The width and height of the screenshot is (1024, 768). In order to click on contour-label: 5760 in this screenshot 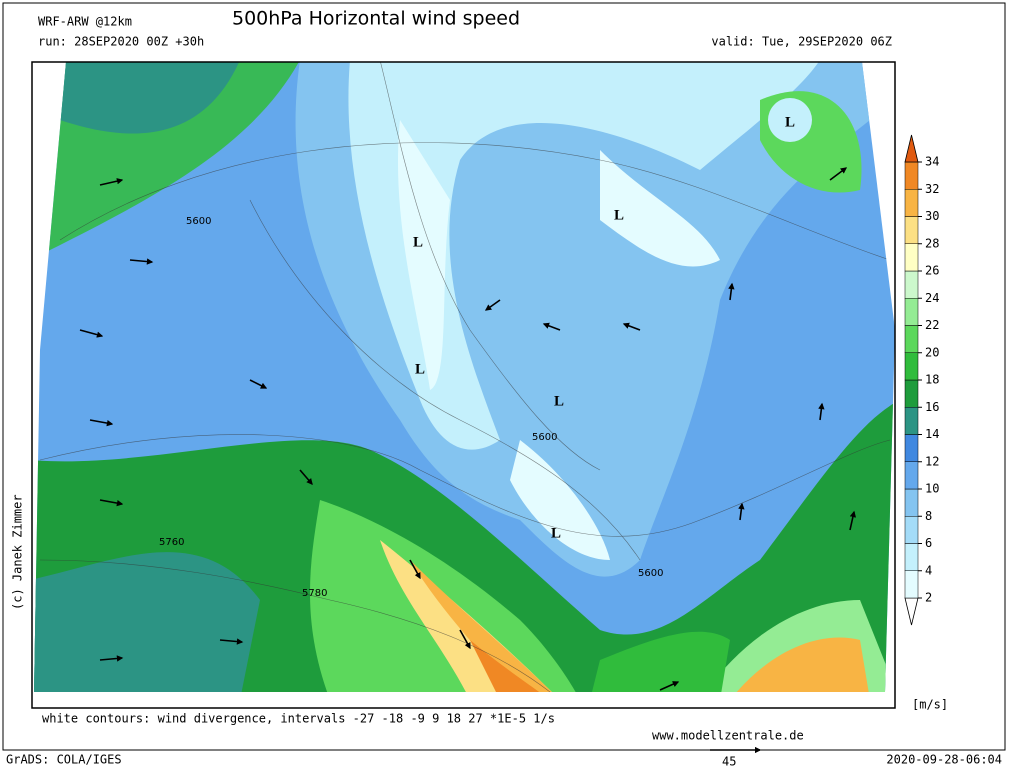, I will do `click(171, 542)`.